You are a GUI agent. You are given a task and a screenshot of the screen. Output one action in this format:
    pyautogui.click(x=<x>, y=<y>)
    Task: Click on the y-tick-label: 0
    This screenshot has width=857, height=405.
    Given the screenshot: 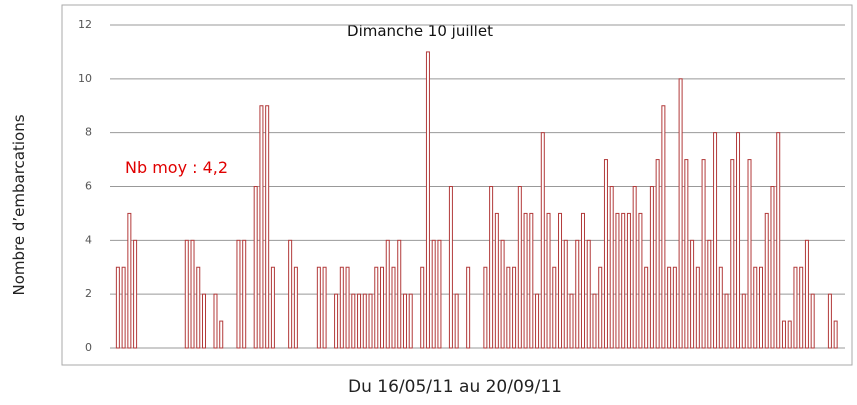 What is the action you would take?
    pyautogui.click(x=88, y=347)
    